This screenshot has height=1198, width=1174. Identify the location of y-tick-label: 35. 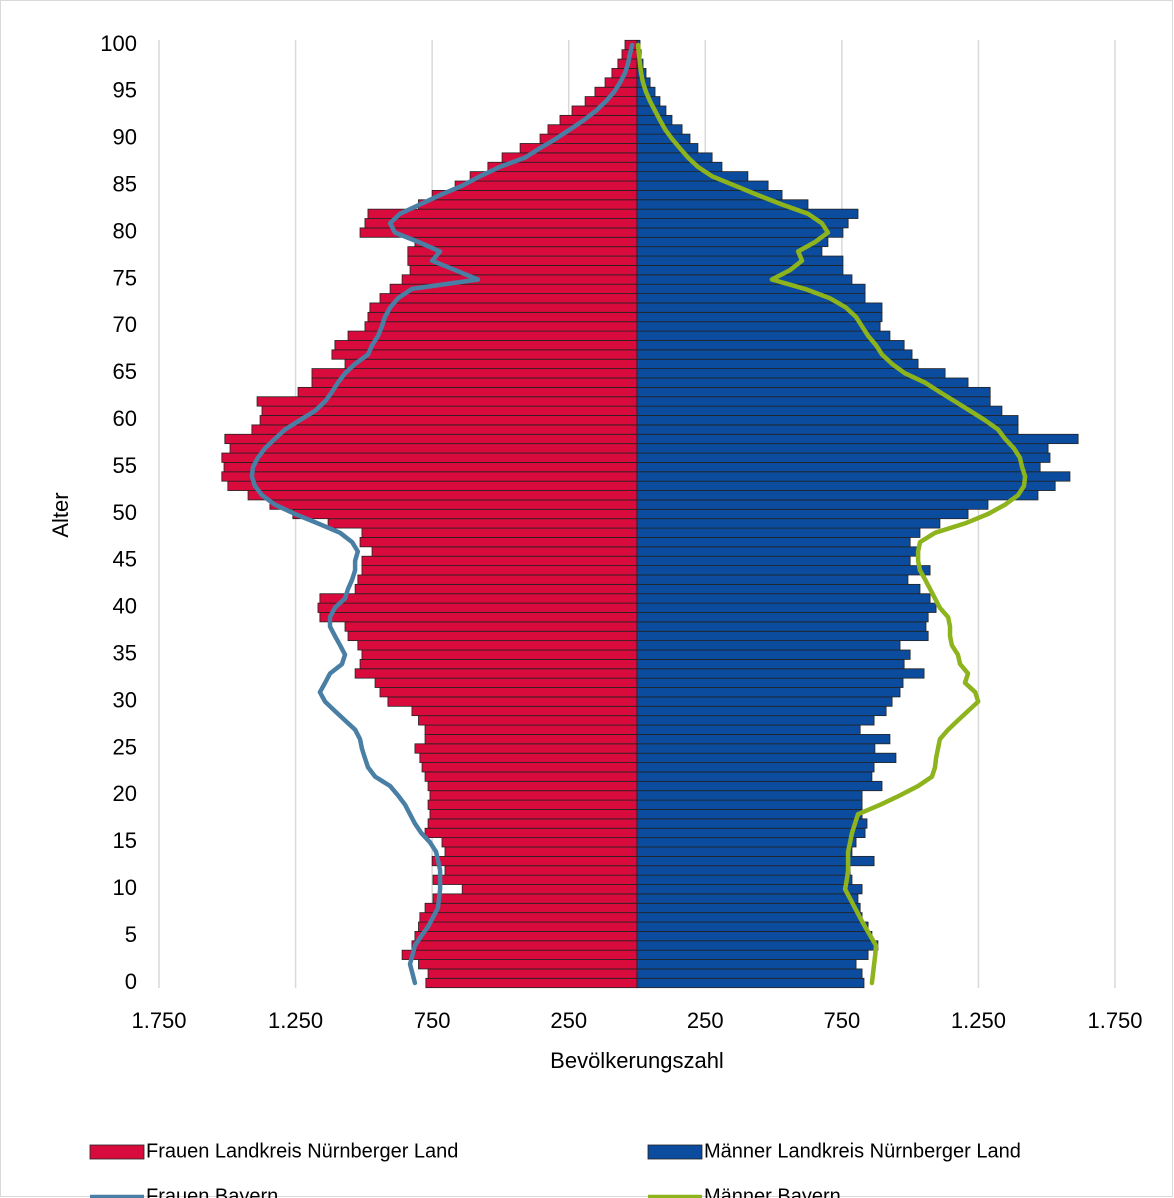
(125, 653).